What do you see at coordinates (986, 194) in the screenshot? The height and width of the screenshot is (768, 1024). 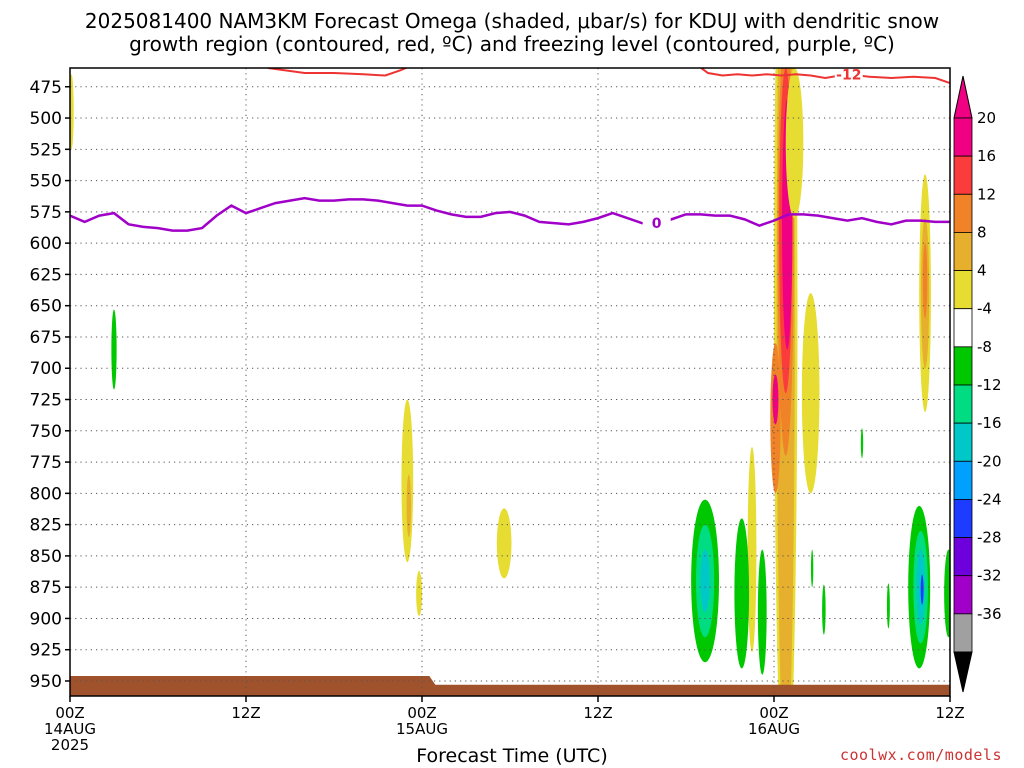 I see `colorbar-label: 12` at bounding box center [986, 194].